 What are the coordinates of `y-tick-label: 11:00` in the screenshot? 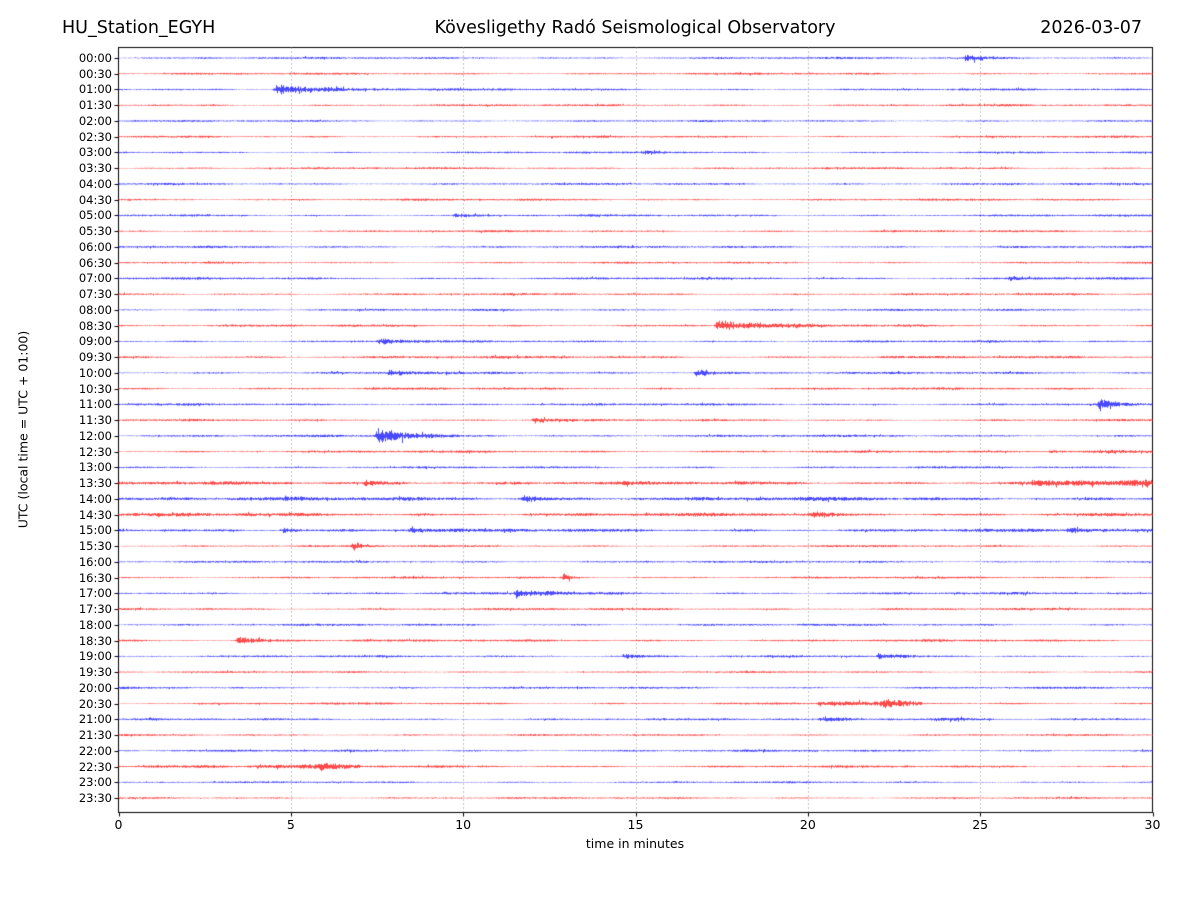 It's located at (95, 404).